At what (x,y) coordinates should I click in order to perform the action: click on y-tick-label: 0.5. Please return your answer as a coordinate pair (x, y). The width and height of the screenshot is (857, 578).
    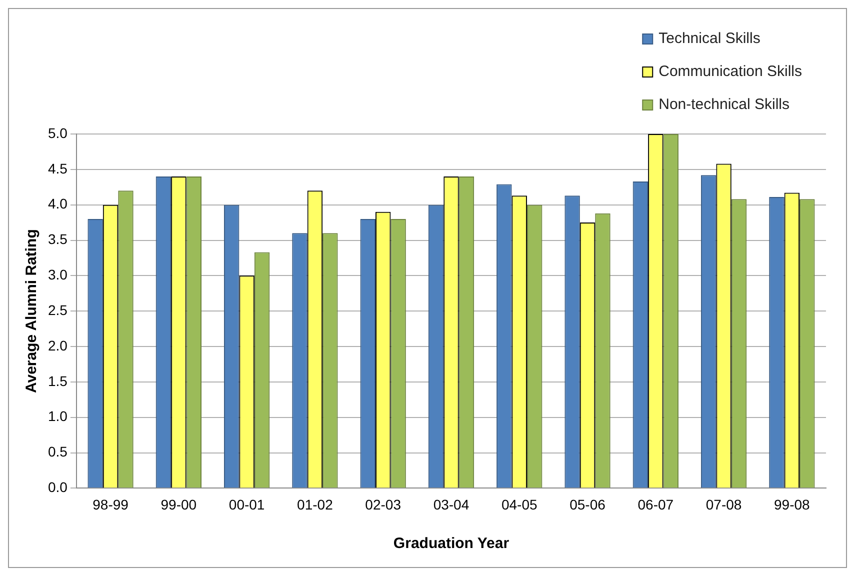
    Looking at the image, I should click on (58, 452).